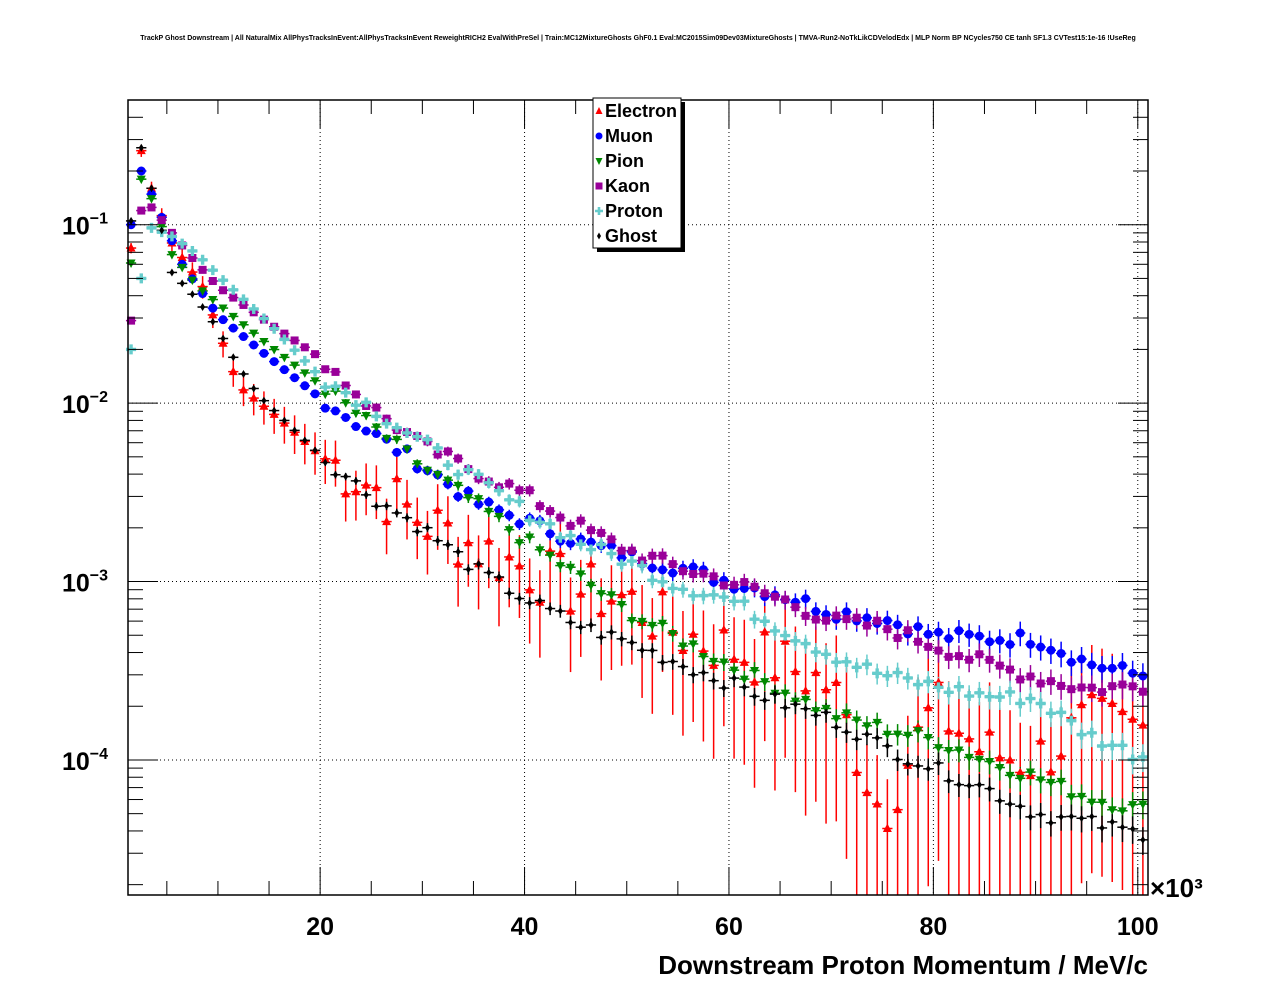  I want to click on legend-label: Ghost, so click(631, 236).